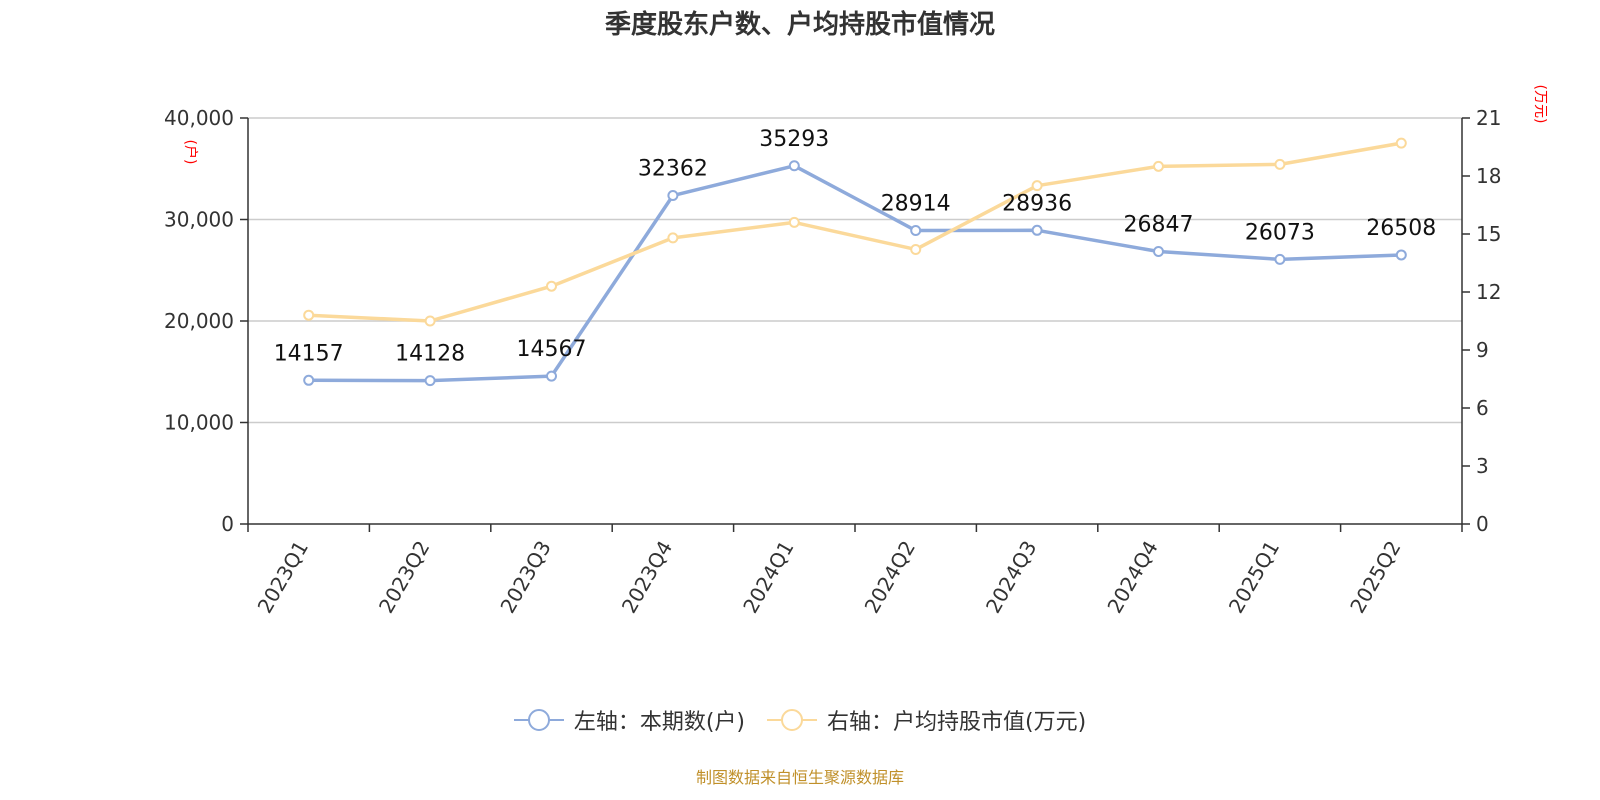  What do you see at coordinates (1488, 118) in the screenshot?
I see `right-axis-tick-label: 21` at bounding box center [1488, 118].